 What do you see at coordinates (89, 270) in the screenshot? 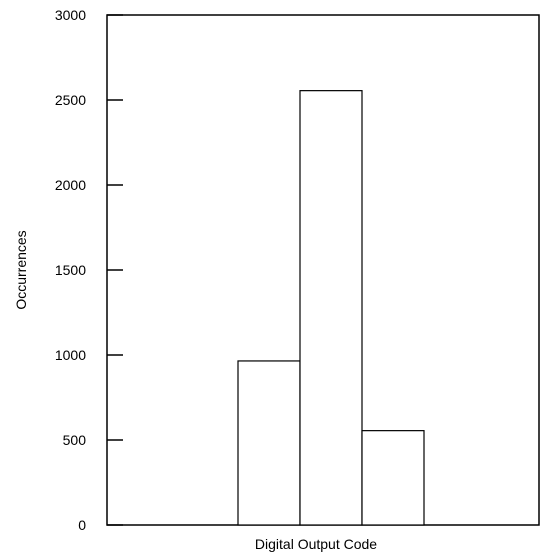
I see `y-axis-ticks: 0 500 1000 1500 2000 2500 3000` at bounding box center [89, 270].